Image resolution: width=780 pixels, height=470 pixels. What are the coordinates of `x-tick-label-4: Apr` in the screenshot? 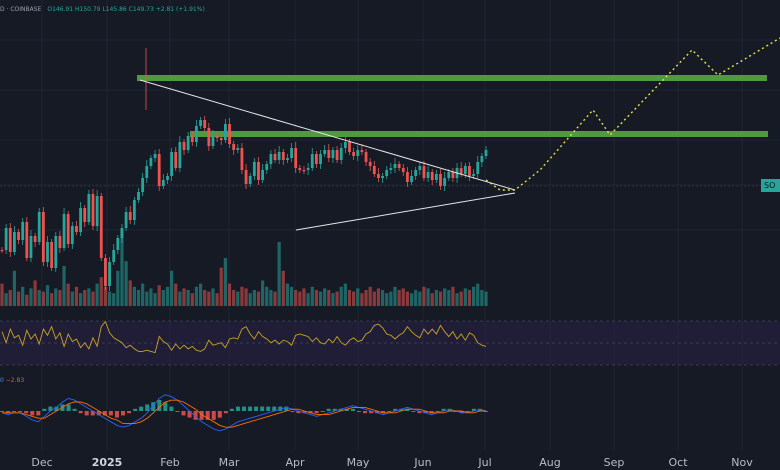 It's located at (295, 462).